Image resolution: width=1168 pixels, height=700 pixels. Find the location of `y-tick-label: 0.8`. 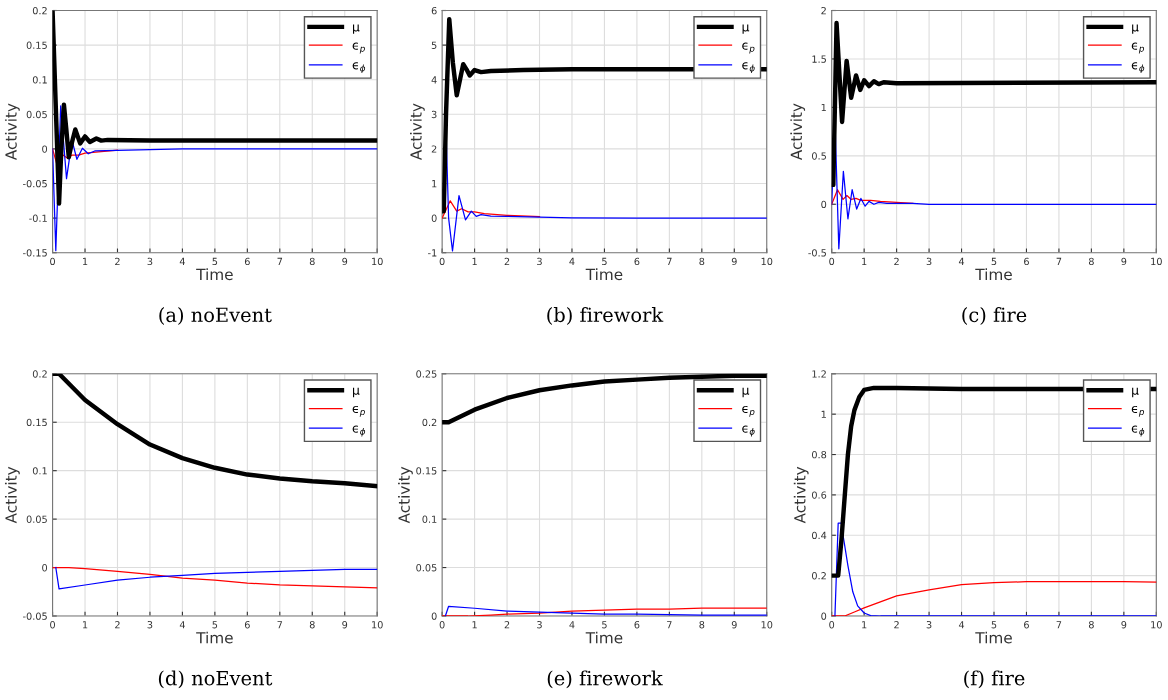

y-tick-label: 0.8 is located at coordinates (819, 455).